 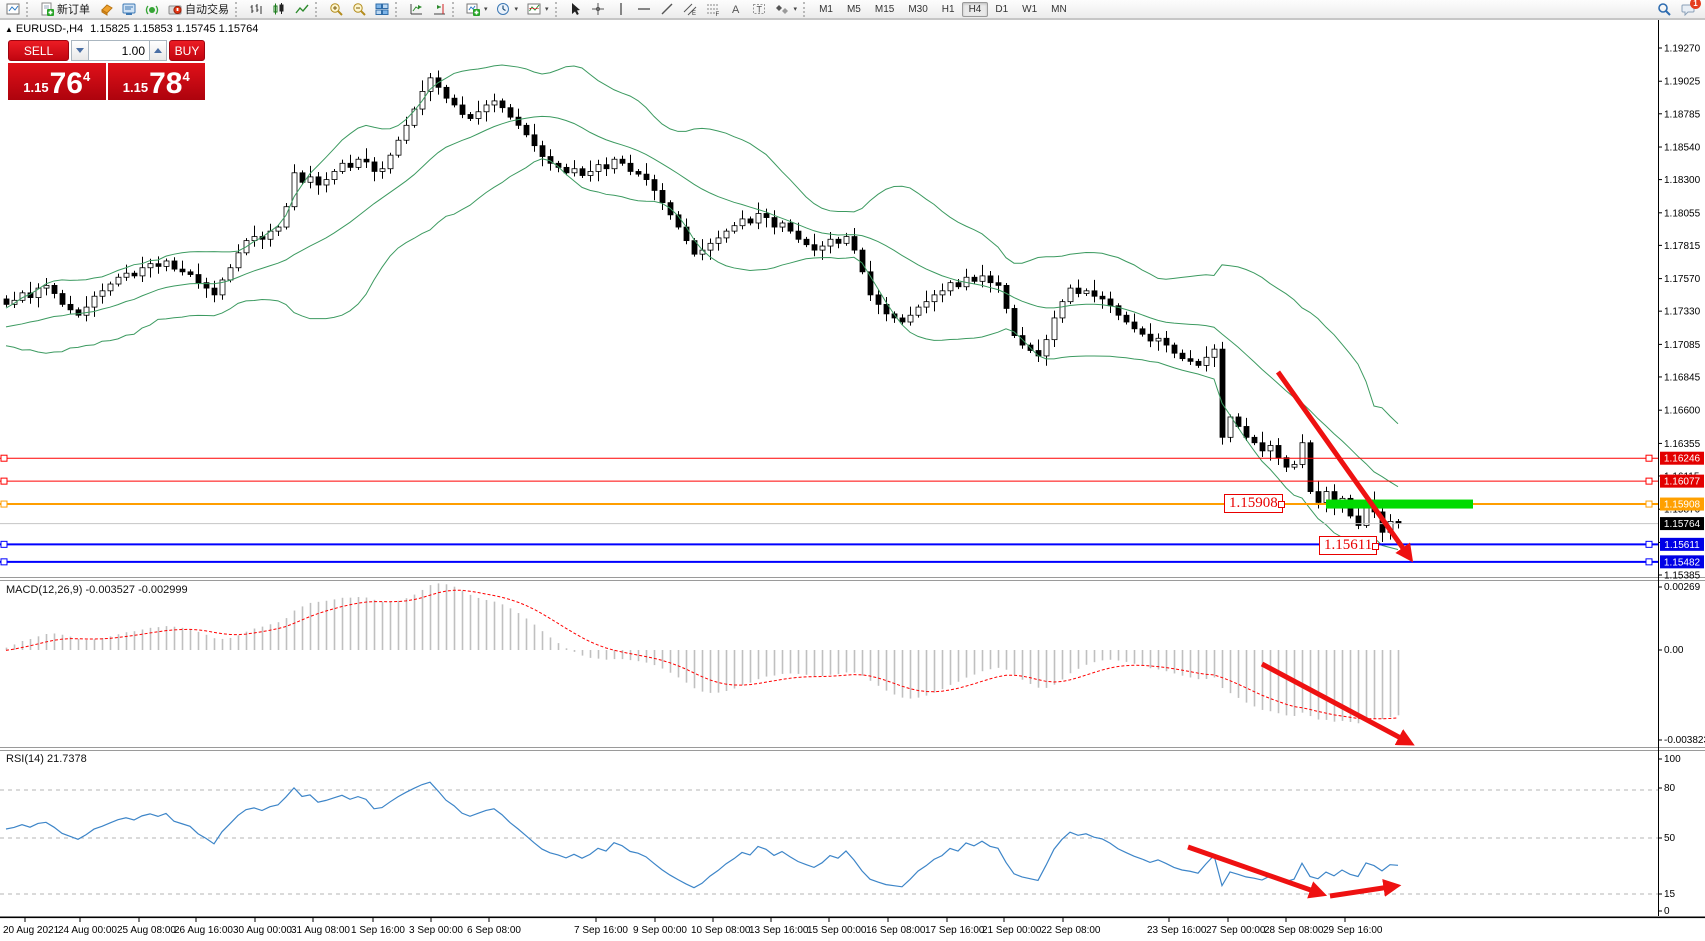 I want to click on signals-button, so click(x=151, y=9).